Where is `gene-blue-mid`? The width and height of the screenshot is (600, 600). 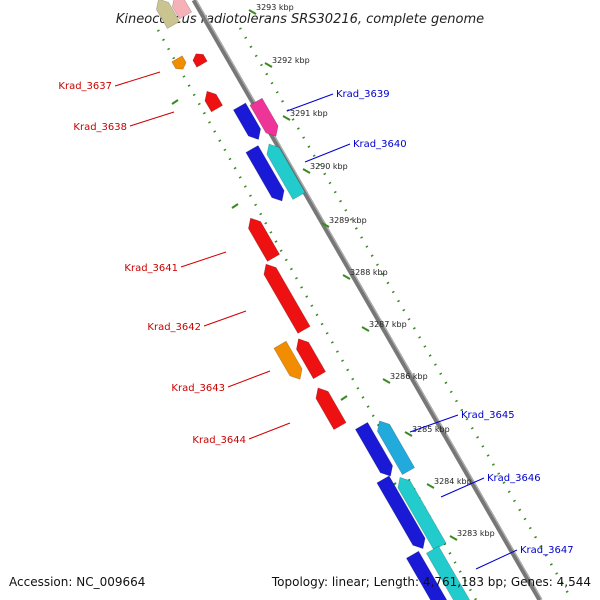
gene-blue-mid is located at coordinates (373, 449).